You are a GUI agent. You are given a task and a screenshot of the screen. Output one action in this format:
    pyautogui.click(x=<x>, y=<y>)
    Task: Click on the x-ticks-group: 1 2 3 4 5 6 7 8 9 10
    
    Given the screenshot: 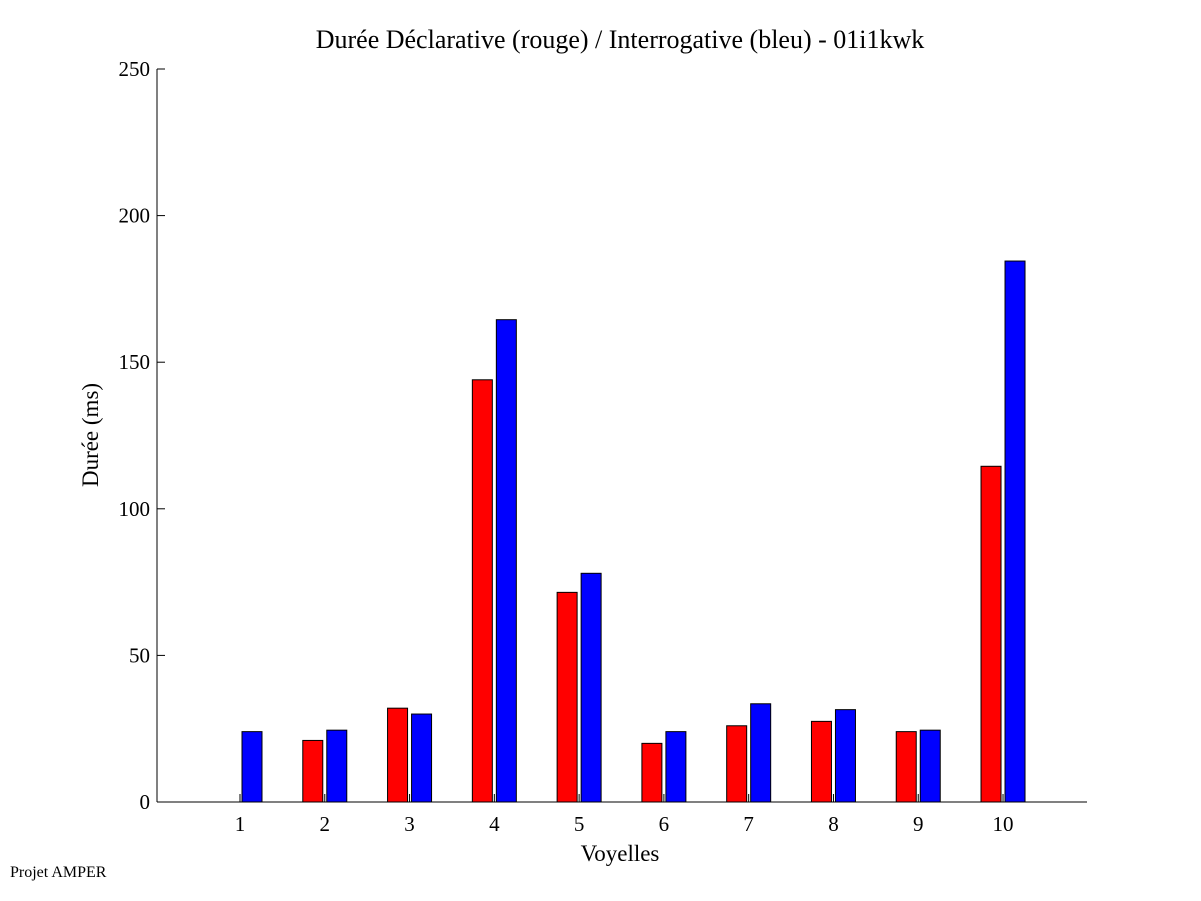 What is the action you would take?
    pyautogui.click(x=624, y=815)
    